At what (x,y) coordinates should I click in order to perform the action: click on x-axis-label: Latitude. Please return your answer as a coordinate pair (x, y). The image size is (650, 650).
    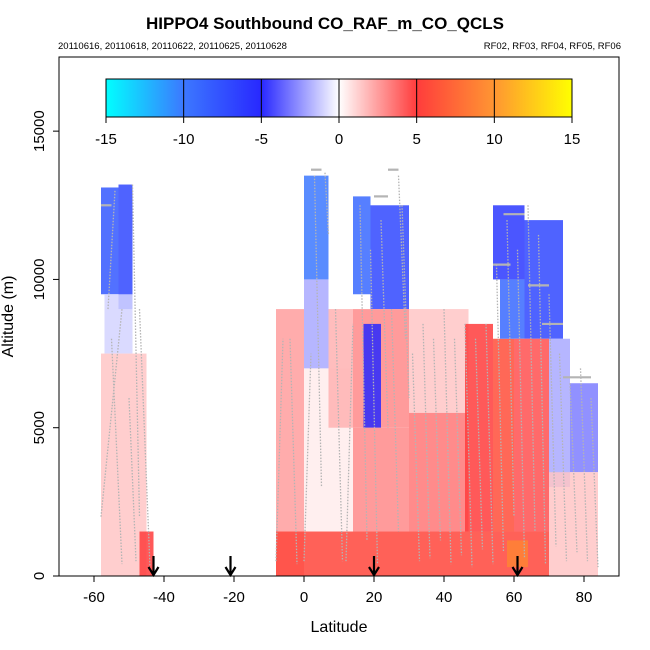
    Looking at the image, I should click on (339, 627).